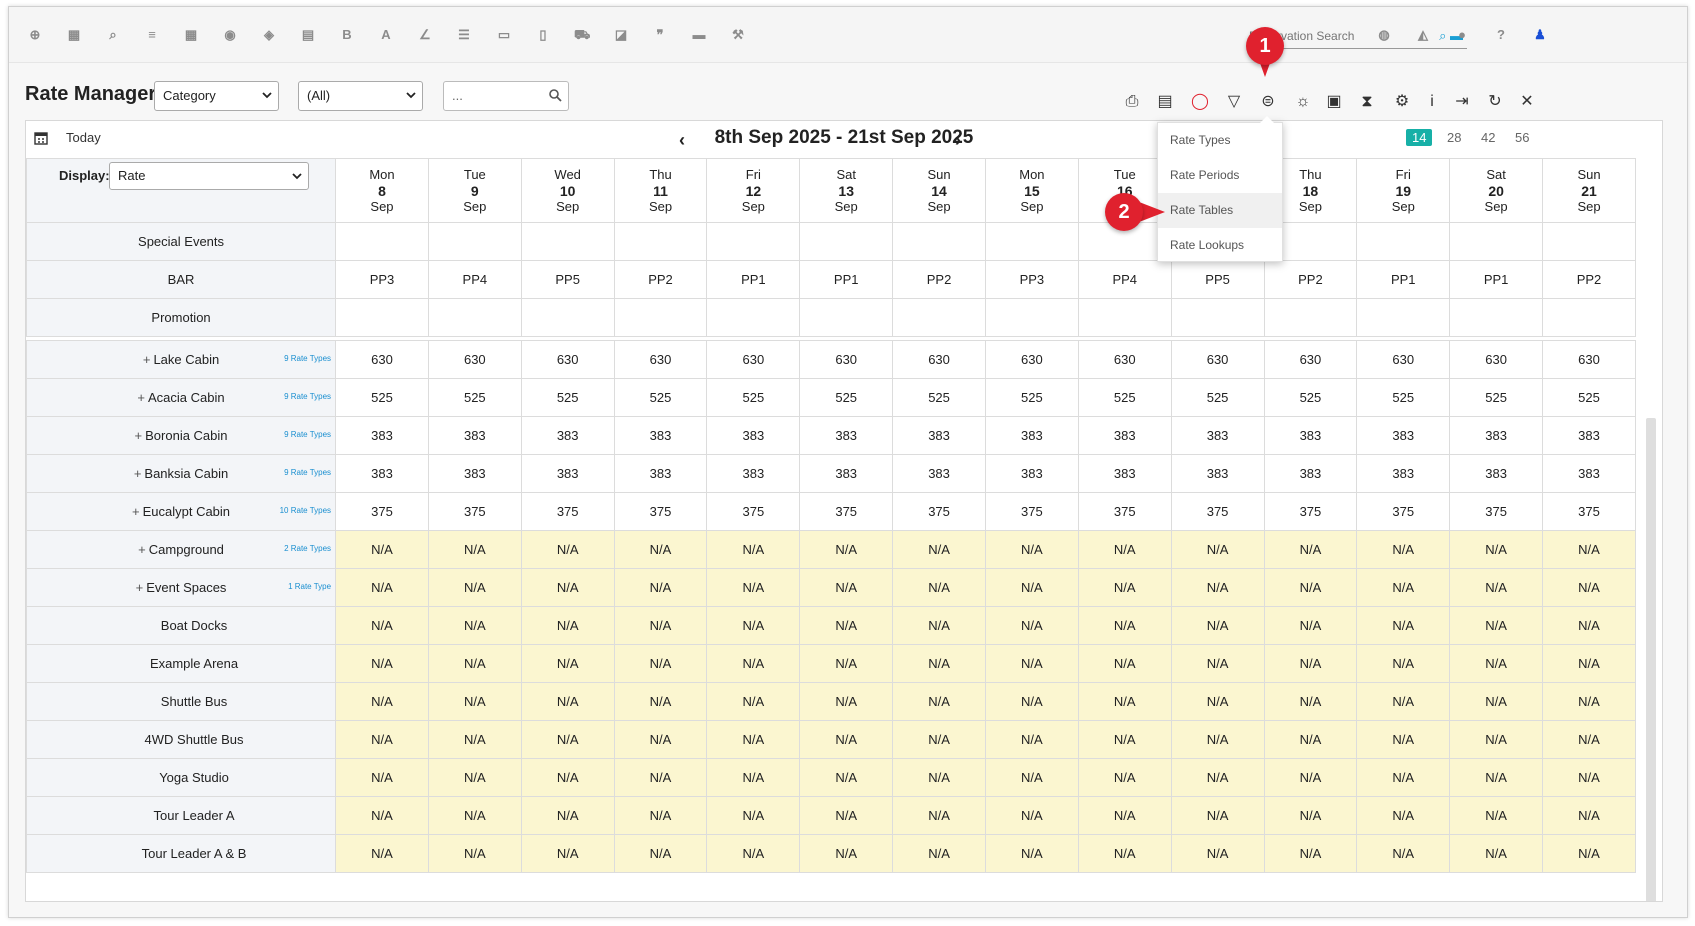  Describe the element at coordinates (1268, 101) in the screenshot. I see `rate-stamp-icon: ⊜` at that location.